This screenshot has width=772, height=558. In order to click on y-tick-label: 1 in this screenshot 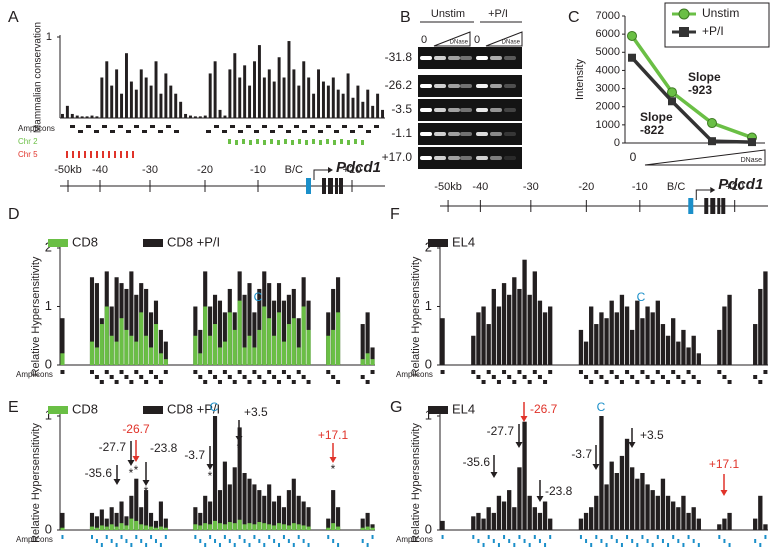, I will do `click(428, 414)`.